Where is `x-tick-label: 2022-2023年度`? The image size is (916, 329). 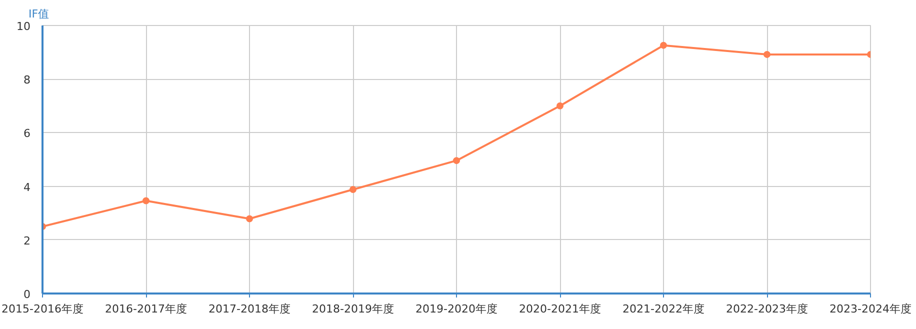
x-tick-label: 2022-2023年度 is located at coordinates (767, 309).